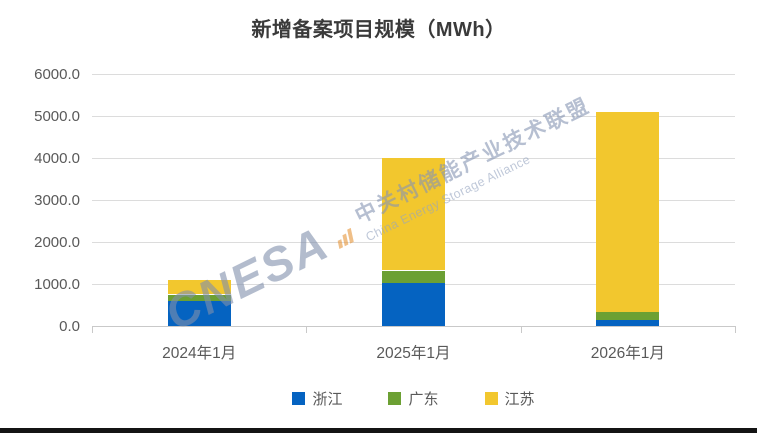 The image size is (757, 433). What do you see at coordinates (69, 326) in the screenshot?
I see `y-axis-tick-label: 0.0` at bounding box center [69, 326].